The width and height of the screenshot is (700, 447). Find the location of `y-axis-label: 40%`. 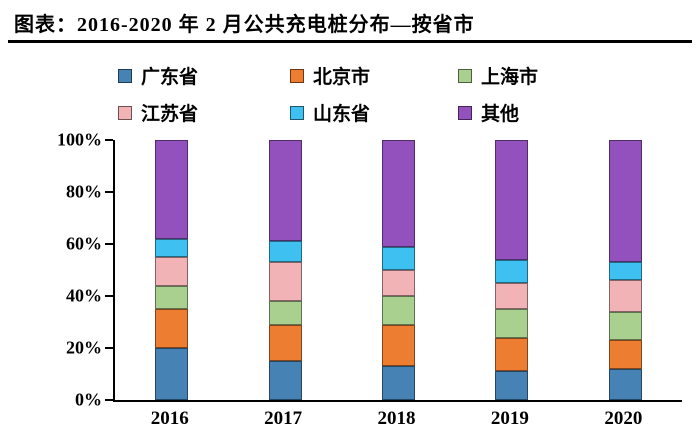

y-axis-label: 40% is located at coordinates (84, 295).